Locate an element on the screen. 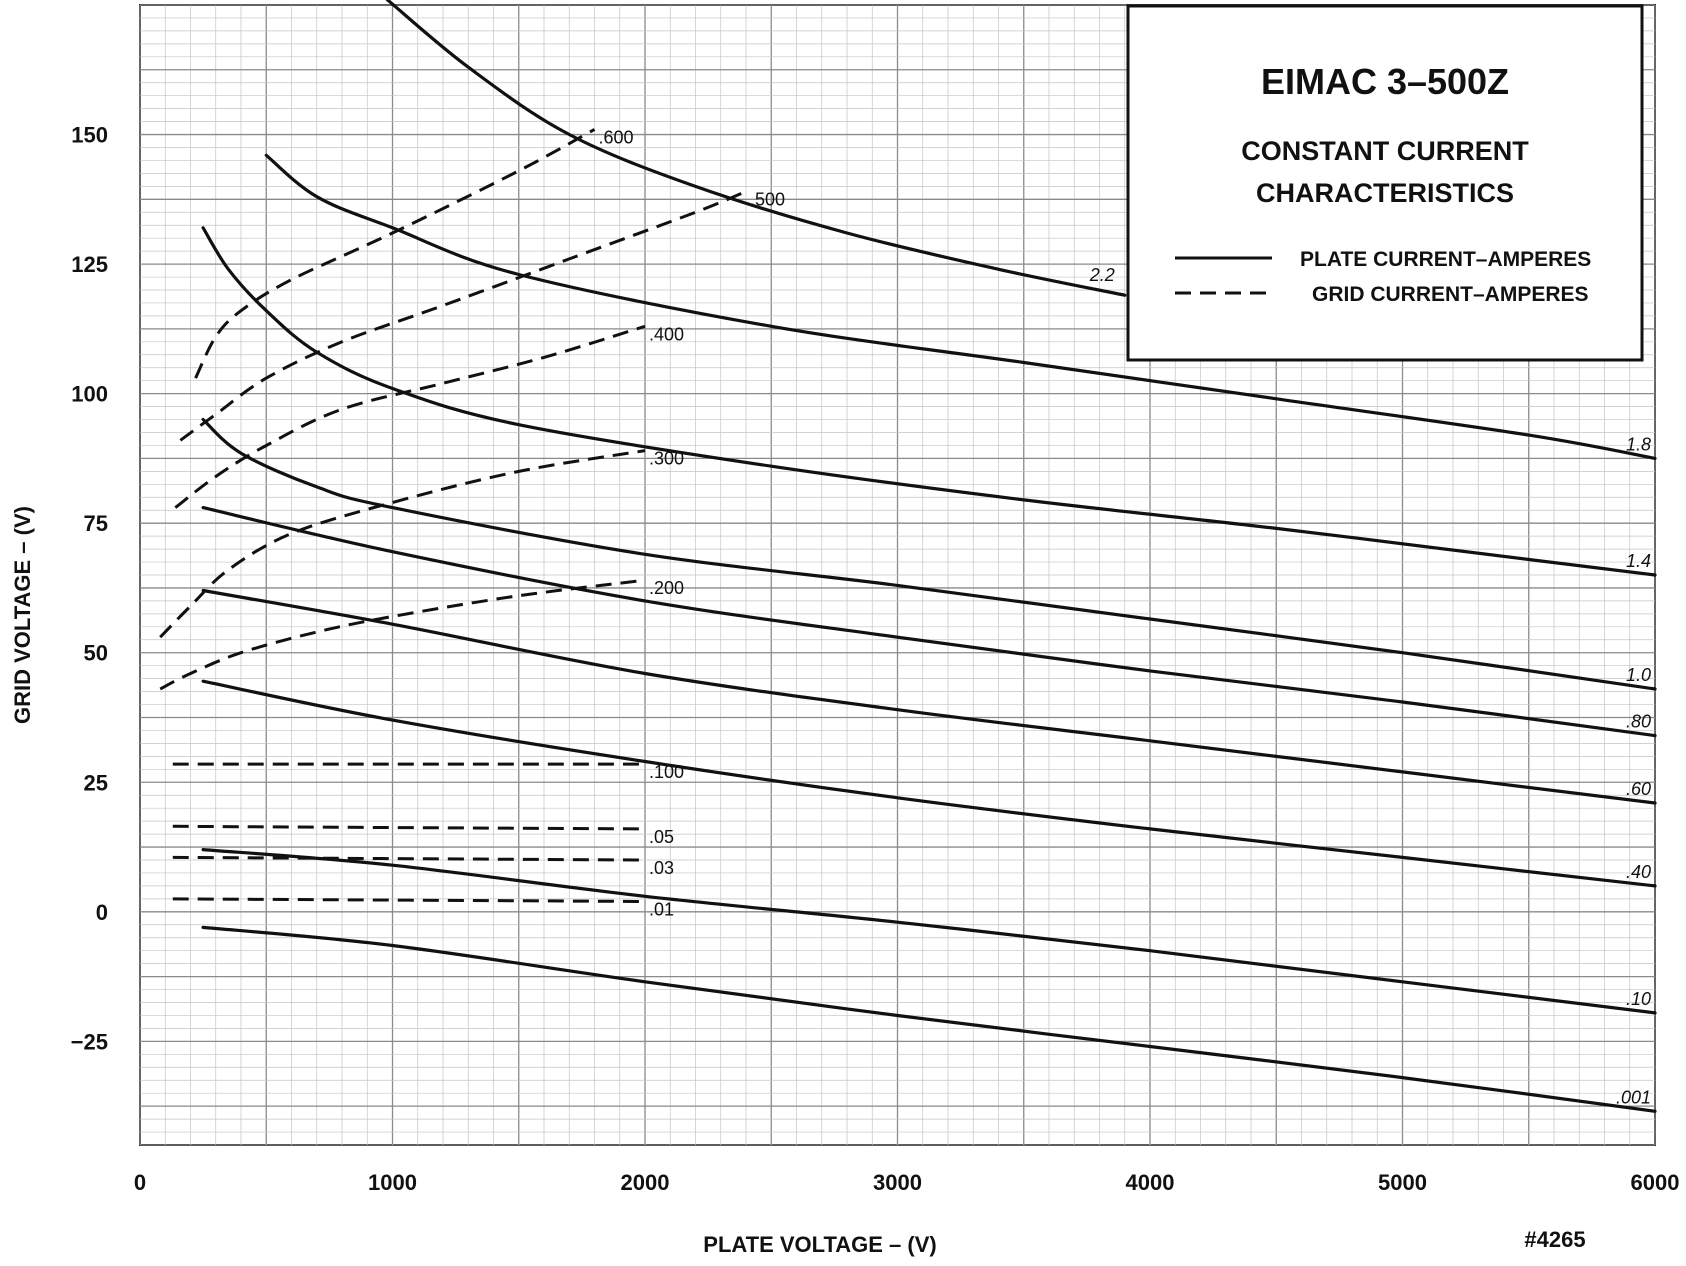  legend-entry-plate-current: PLATE CURRENT–AMPERES is located at coordinates (1445, 259).